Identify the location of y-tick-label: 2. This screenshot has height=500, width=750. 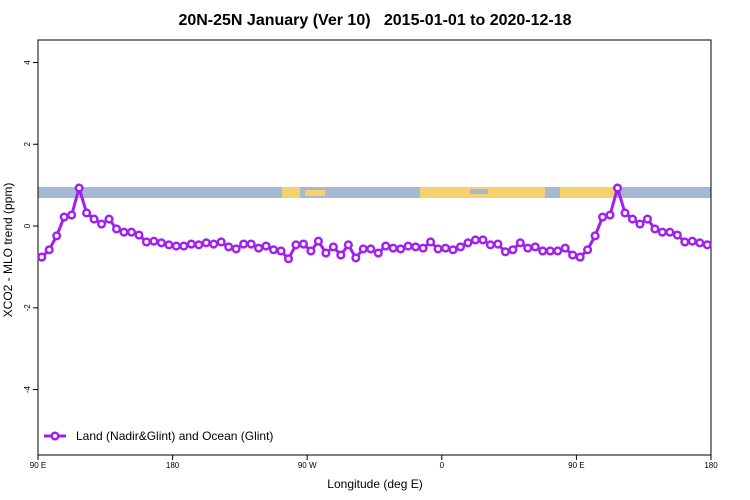
(27, 143).